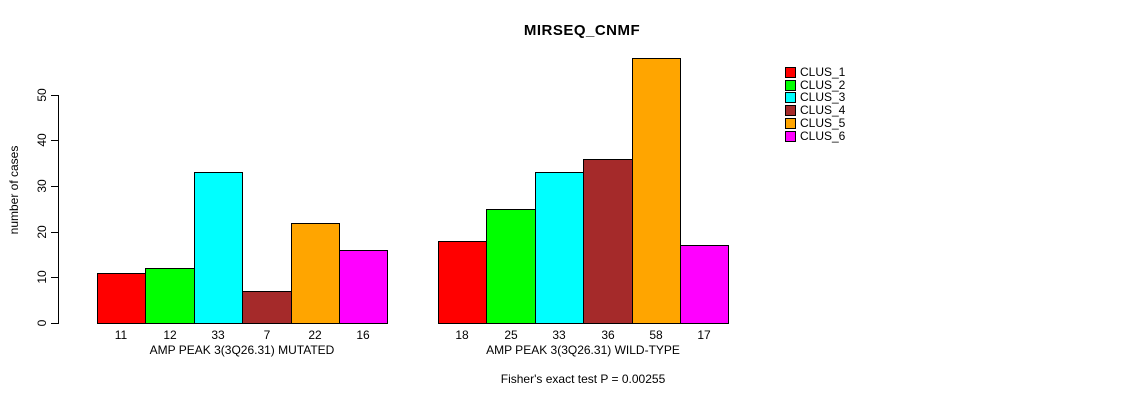 Image resolution: width=1140 pixels, height=400 pixels. I want to click on bar-clus_5-group2, so click(656, 191).